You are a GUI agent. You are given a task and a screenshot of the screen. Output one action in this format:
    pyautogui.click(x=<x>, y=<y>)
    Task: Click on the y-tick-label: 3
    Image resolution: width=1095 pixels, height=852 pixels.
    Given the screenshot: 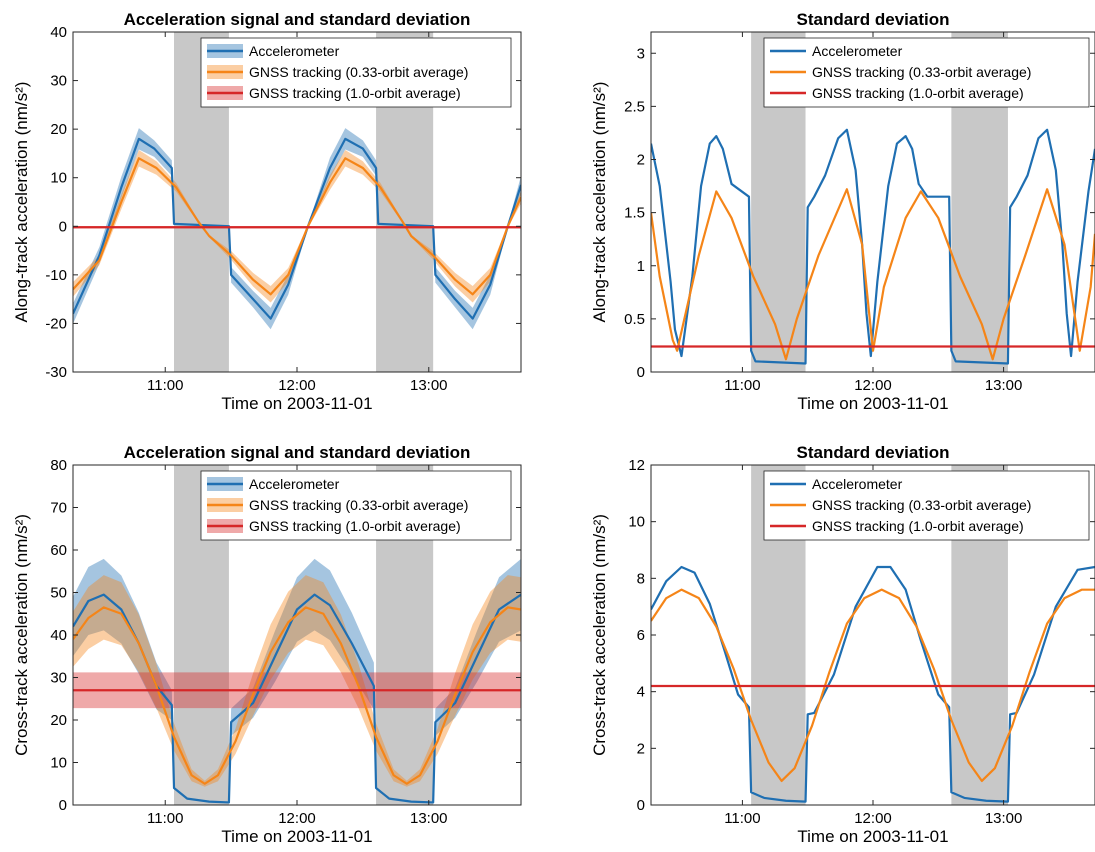 What is the action you would take?
    pyautogui.click(x=641, y=53)
    